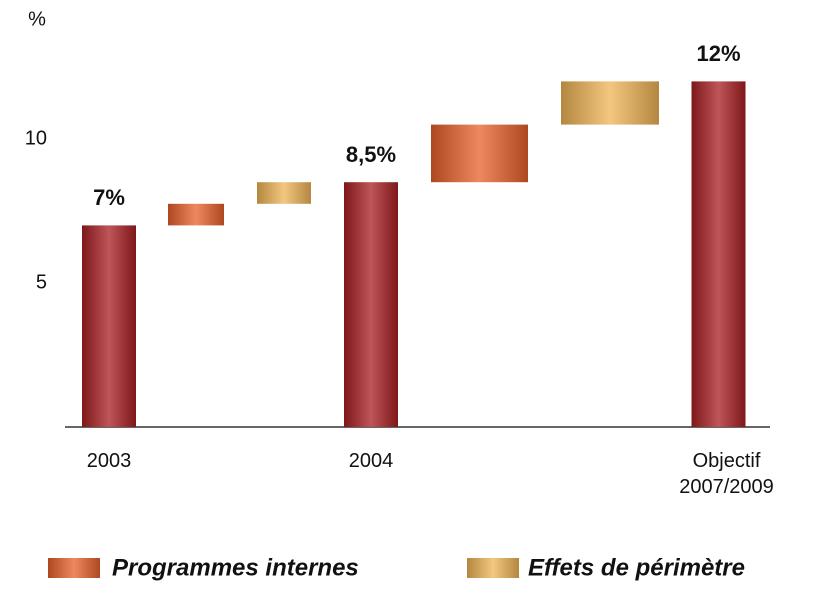  I want to click on x-tick-label: 2003, so click(109, 461).